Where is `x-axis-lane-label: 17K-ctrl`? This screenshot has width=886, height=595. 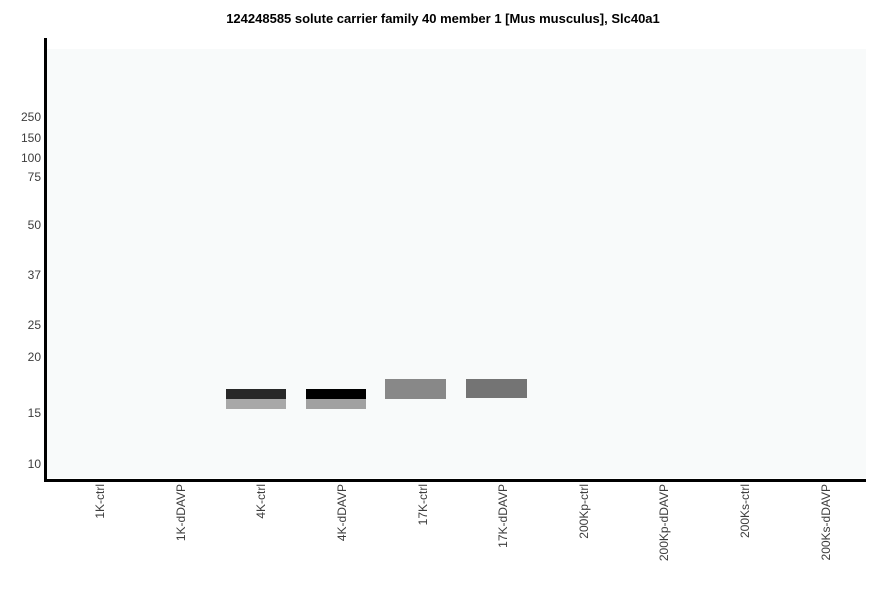 x-axis-lane-label: 17K-ctrl is located at coordinates (423, 505).